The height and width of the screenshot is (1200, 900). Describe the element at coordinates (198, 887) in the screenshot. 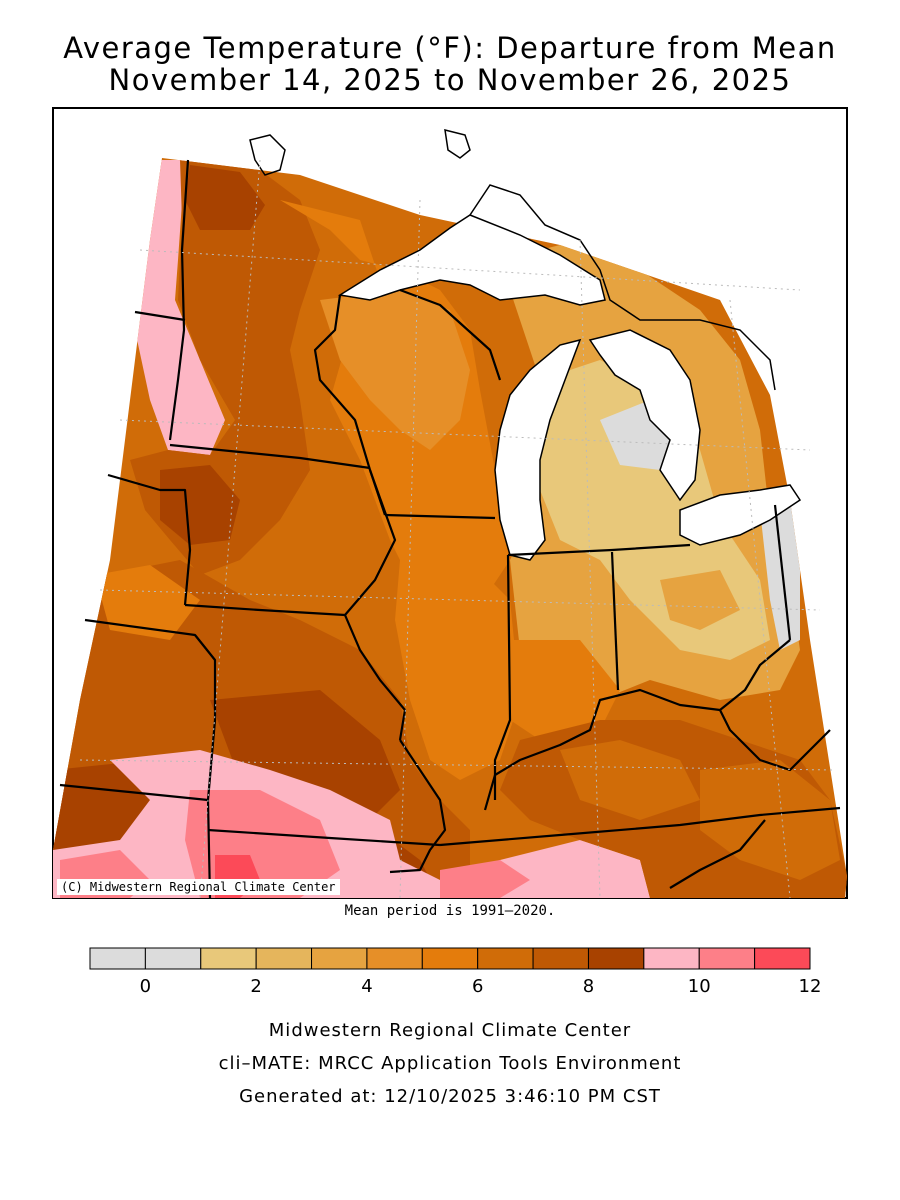

I see `copyright-label: (C) Midwestern Regional Climate Center` at that location.